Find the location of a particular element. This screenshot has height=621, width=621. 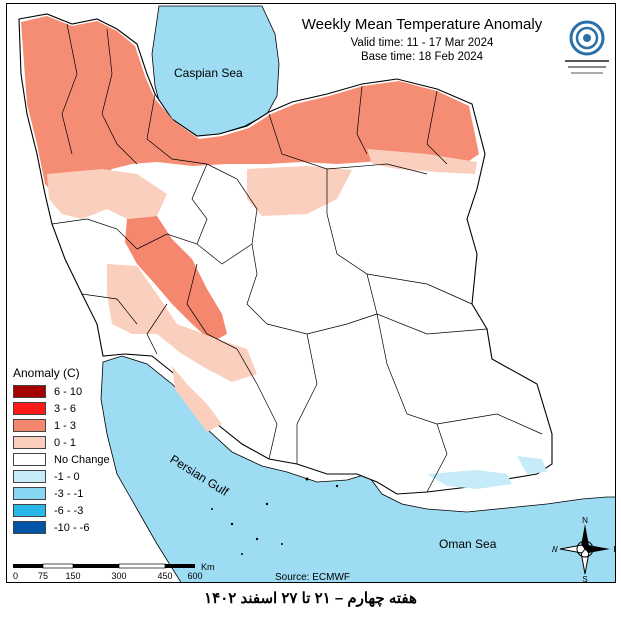

legend-label: -3 - -1 is located at coordinates (69, 493).